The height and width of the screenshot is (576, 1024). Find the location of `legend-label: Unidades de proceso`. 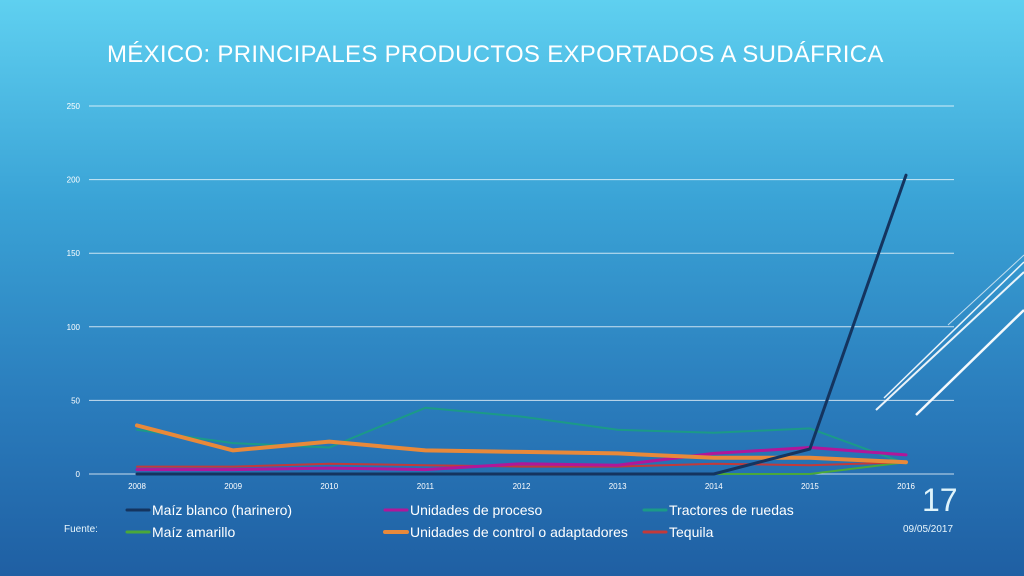

legend-label: Unidades de proceso is located at coordinates (476, 510).